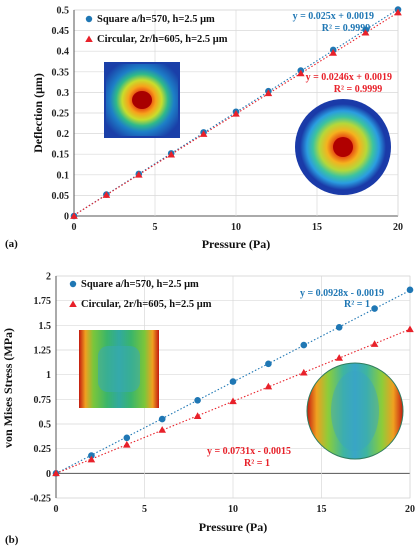 The width and height of the screenshot is (418, 550). I want to click on y-tick-label-a: 0, so click(66, 217).